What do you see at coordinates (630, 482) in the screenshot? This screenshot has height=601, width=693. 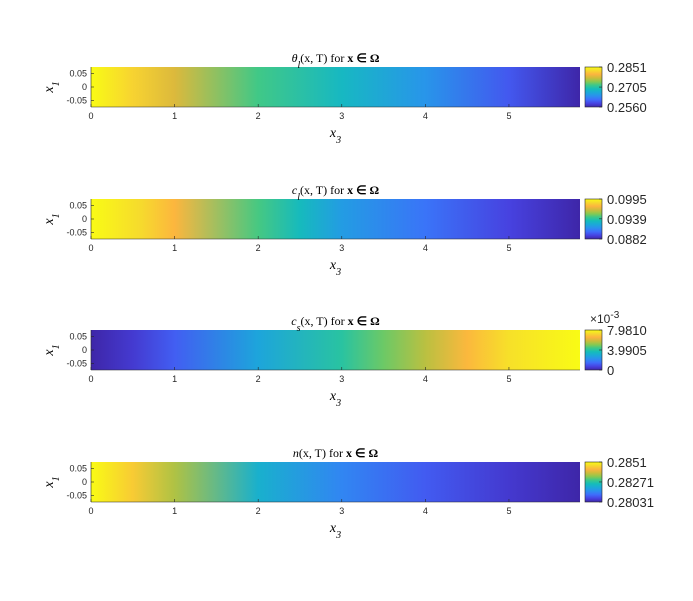 I see `colorbar-tick-label: 0.28271` at bounding box center [630, 482].